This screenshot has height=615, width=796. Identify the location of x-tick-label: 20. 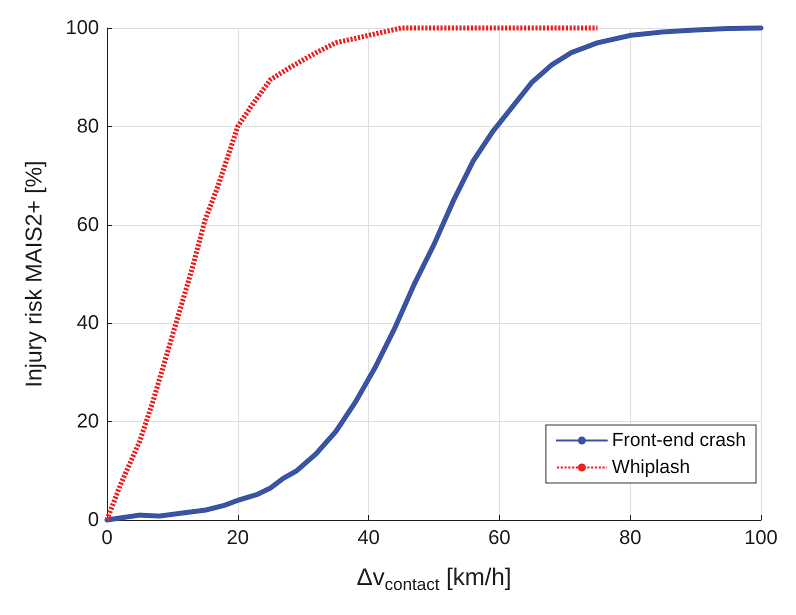
(237, 538).